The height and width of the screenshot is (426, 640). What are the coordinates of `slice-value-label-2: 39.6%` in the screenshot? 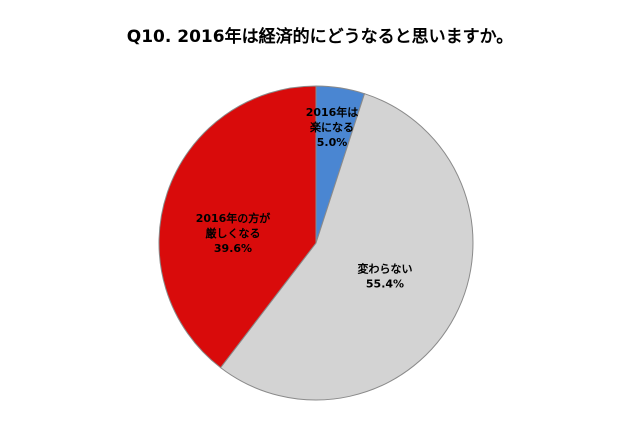 It's located at (233, 248).